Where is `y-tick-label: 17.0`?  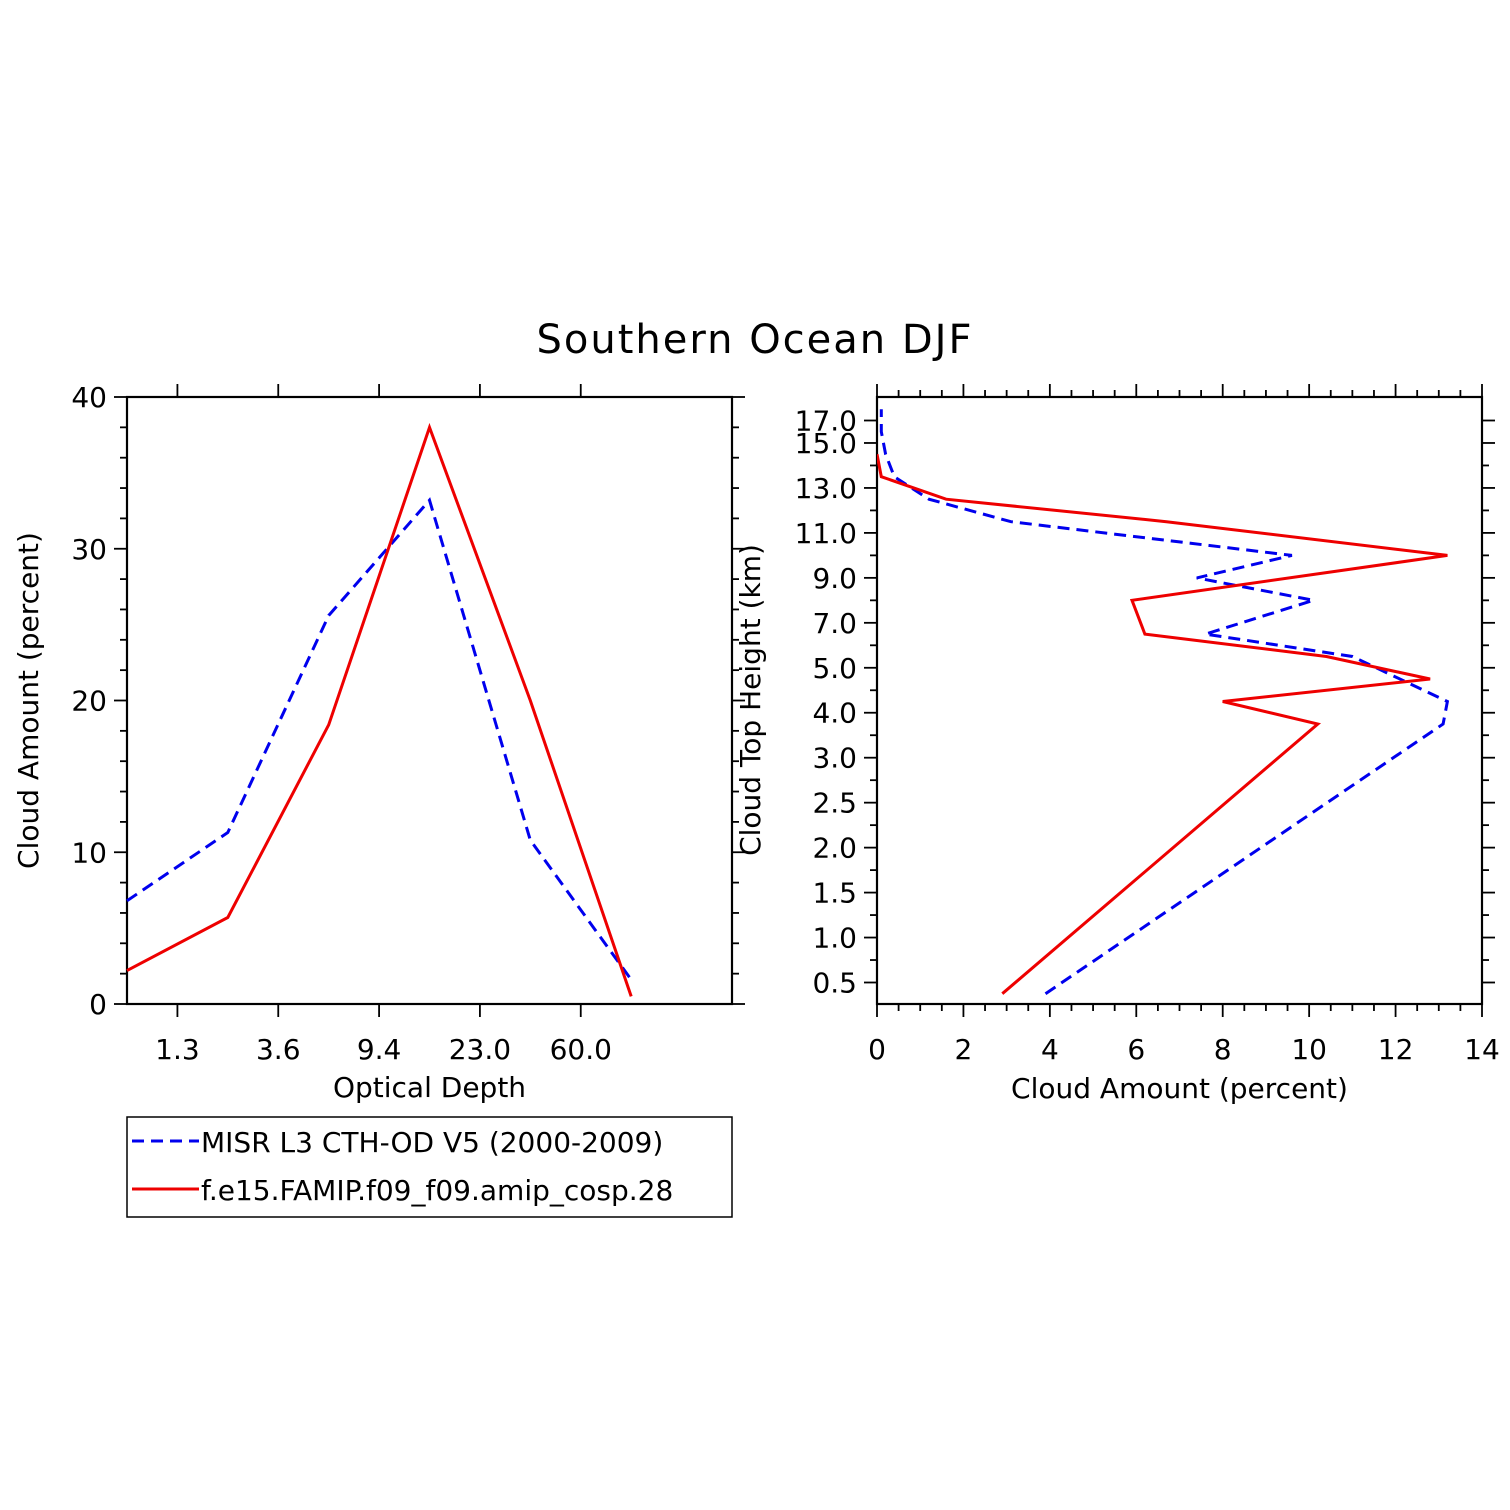
y-tick-label: 17.0 is located at coordinates (826, 421).